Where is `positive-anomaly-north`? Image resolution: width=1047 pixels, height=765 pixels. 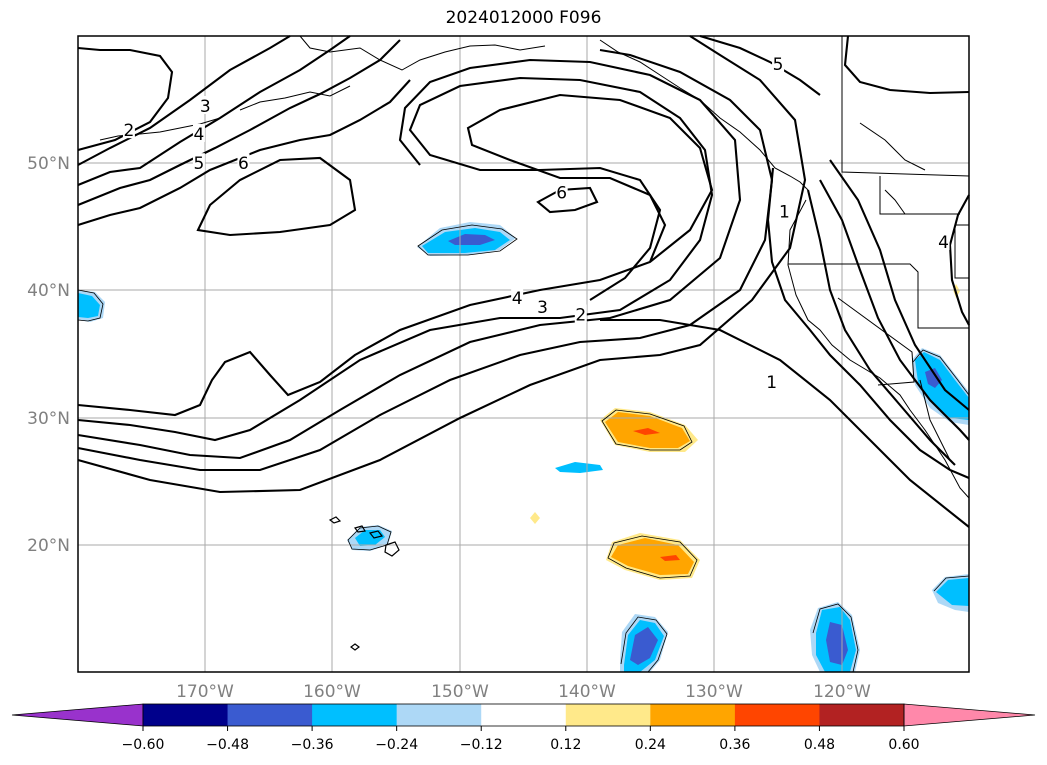
positive-anomaly-north is located at coordinates (649, 430).